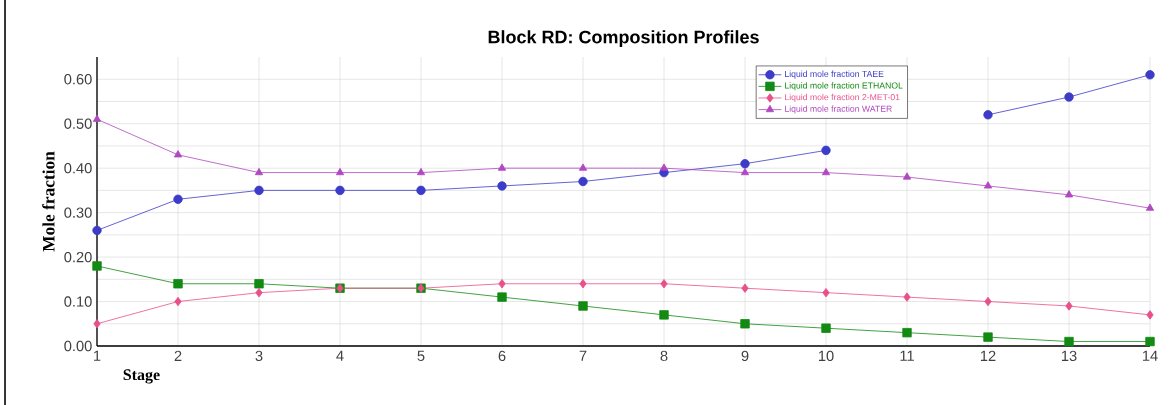  I want to click on x-tick-label: 11, so click(907, 355).